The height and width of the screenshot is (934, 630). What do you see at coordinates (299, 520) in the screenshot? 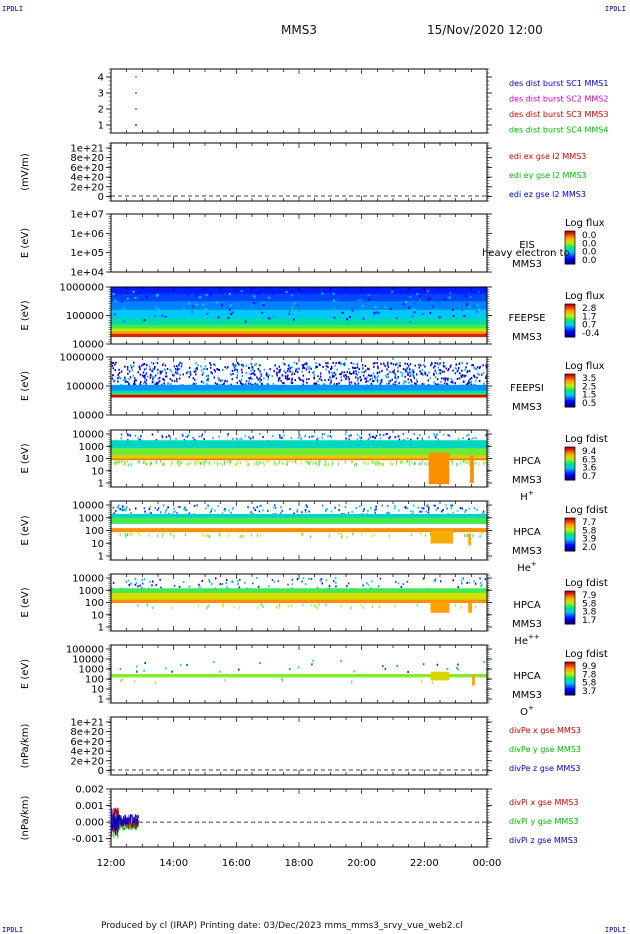
I see `hpca-he-band` at bounding box center [299, 520].